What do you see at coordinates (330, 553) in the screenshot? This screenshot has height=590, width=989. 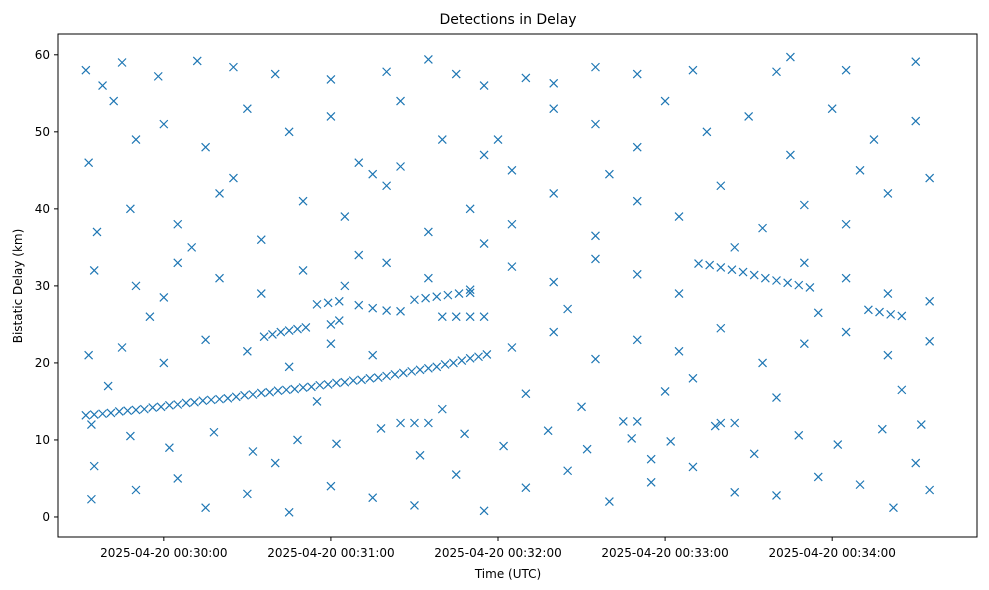 I see `x-tick-label: 2025-04-20 00:31:00` at bounding box center [330, 553].